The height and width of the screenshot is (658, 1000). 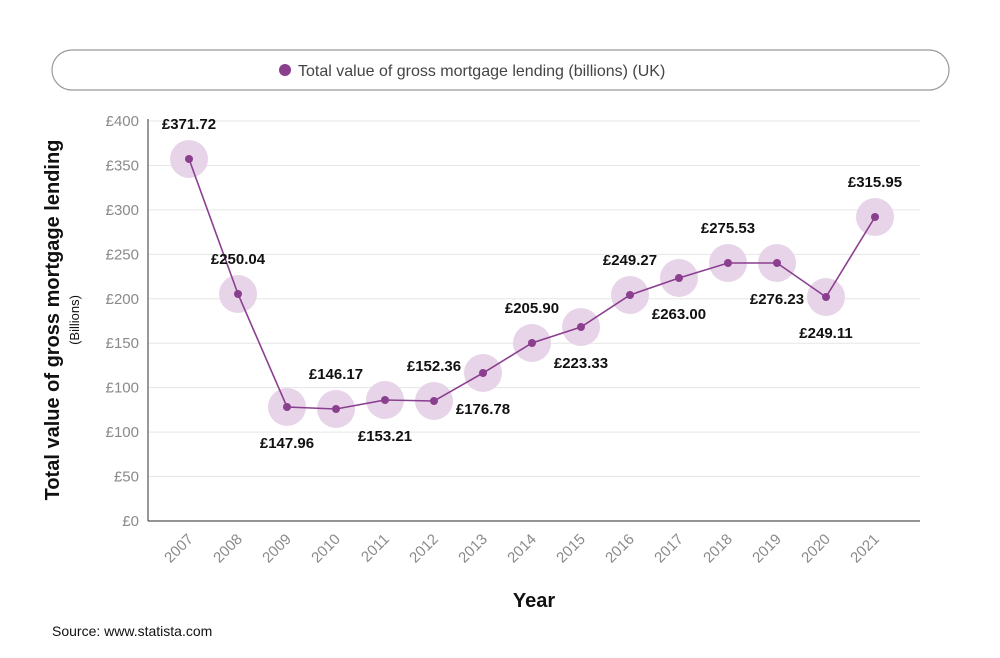 I want to click on data-label: £176.78, so click(x=483, y=409).